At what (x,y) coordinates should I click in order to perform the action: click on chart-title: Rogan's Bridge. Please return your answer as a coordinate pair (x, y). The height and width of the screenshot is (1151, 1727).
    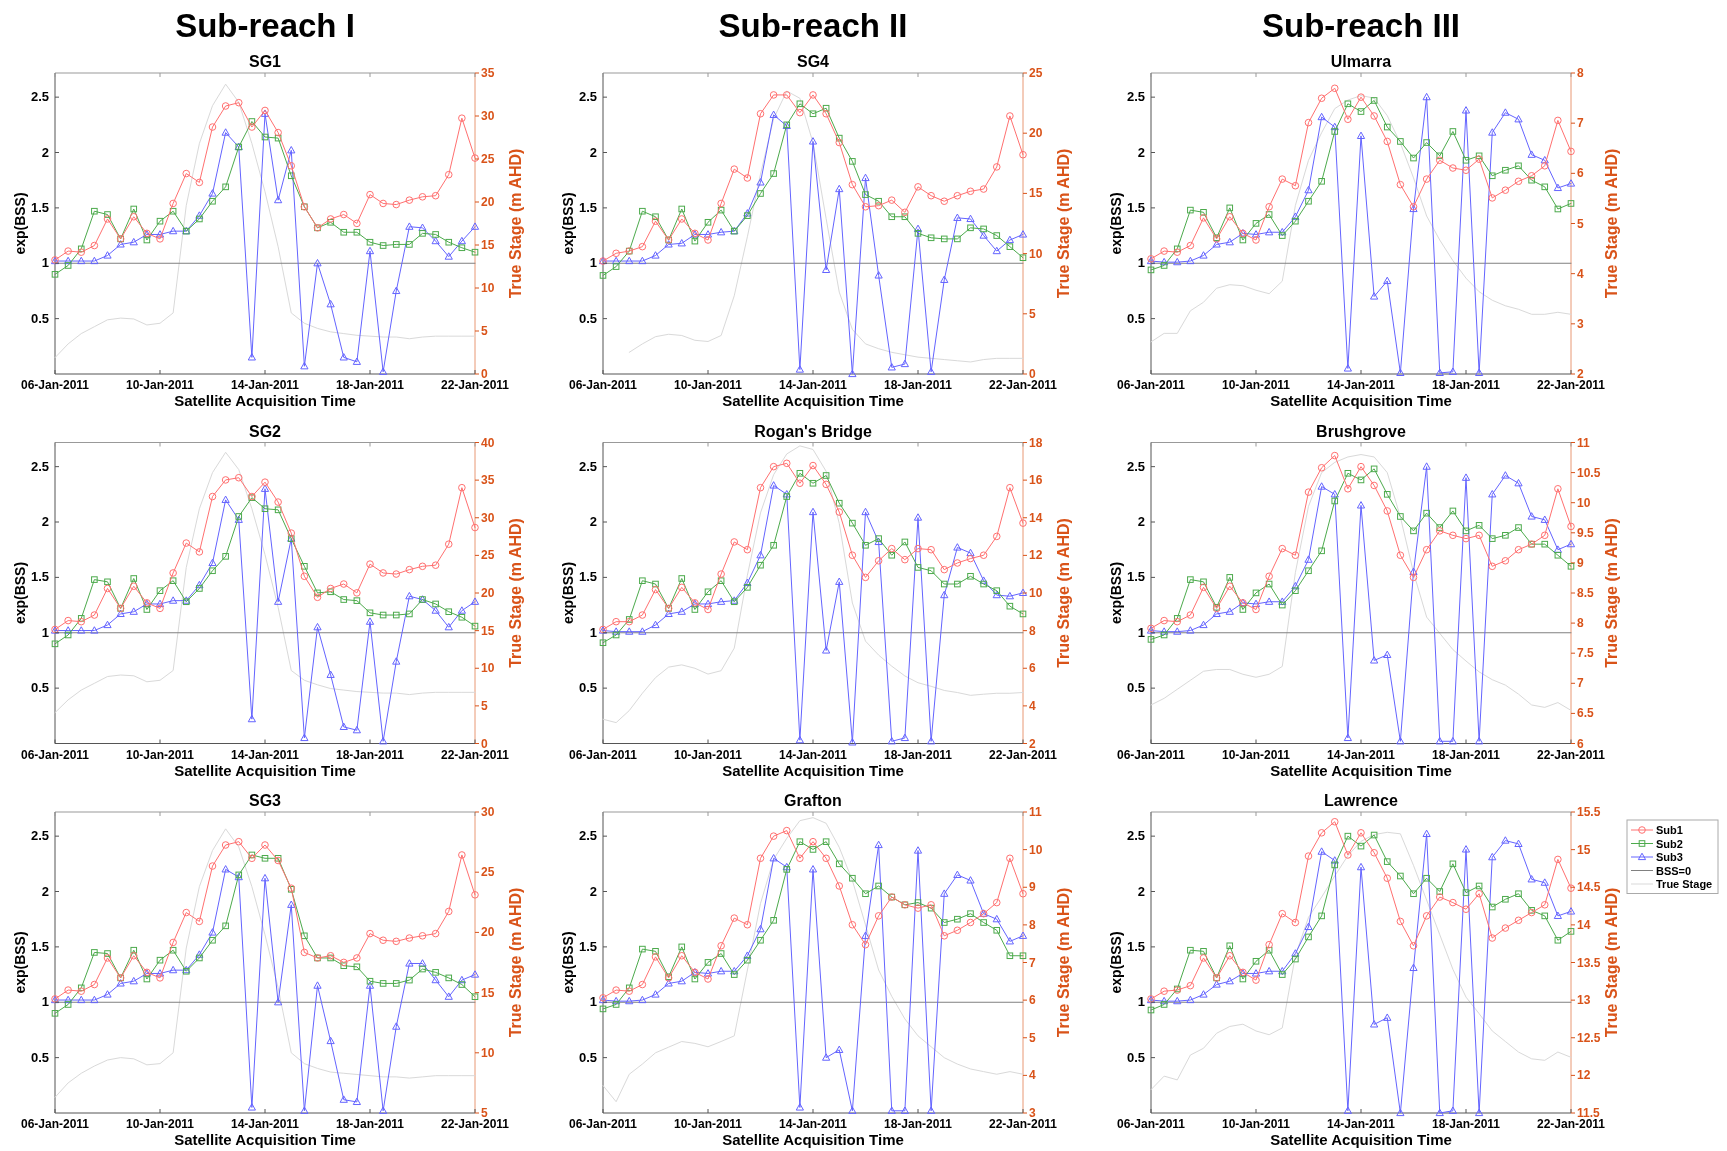
    Looking at the image, I should click on (813, 431).